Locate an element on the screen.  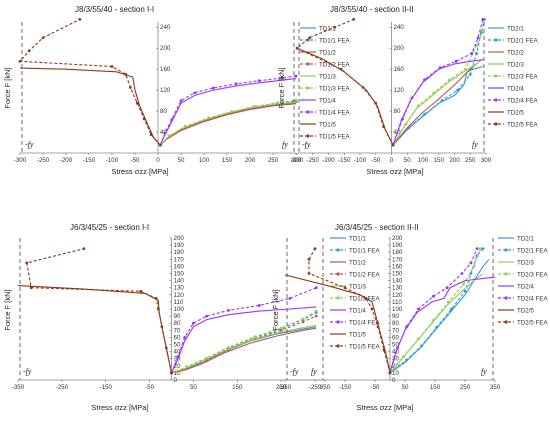
legend-label: TD1/2 is located at coordinates (327, 52).